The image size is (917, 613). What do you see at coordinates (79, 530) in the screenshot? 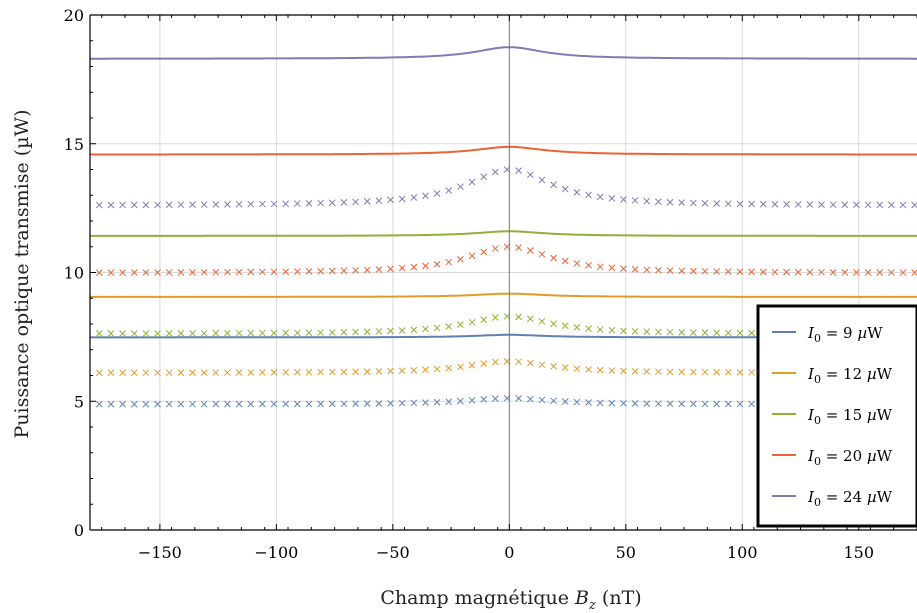
I see `y-tick-label: 0` at bounding box center [79, 530].